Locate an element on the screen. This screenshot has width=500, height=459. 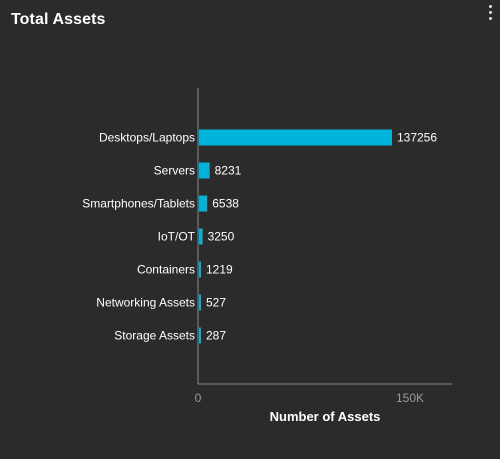
data-label: 527 is located at coordinates (216, 303).